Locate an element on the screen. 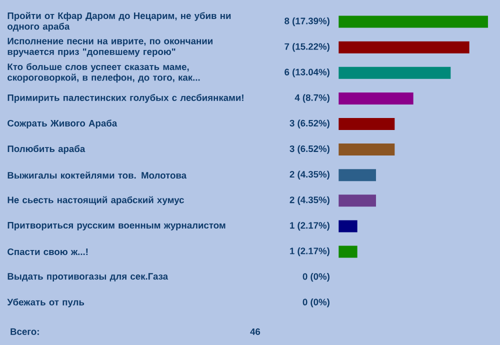 The height and width of the screenshot is (345, 500). y-tick-label: Выжигалы коктейлями тов. Молотова is located at coordinates (97, 175).